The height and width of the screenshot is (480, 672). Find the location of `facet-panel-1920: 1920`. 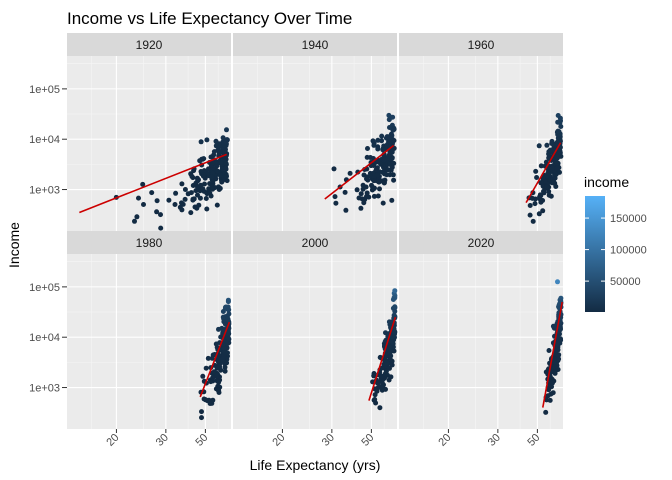

facet-panel-1920: 1920 is located at coordinates (149, 132).